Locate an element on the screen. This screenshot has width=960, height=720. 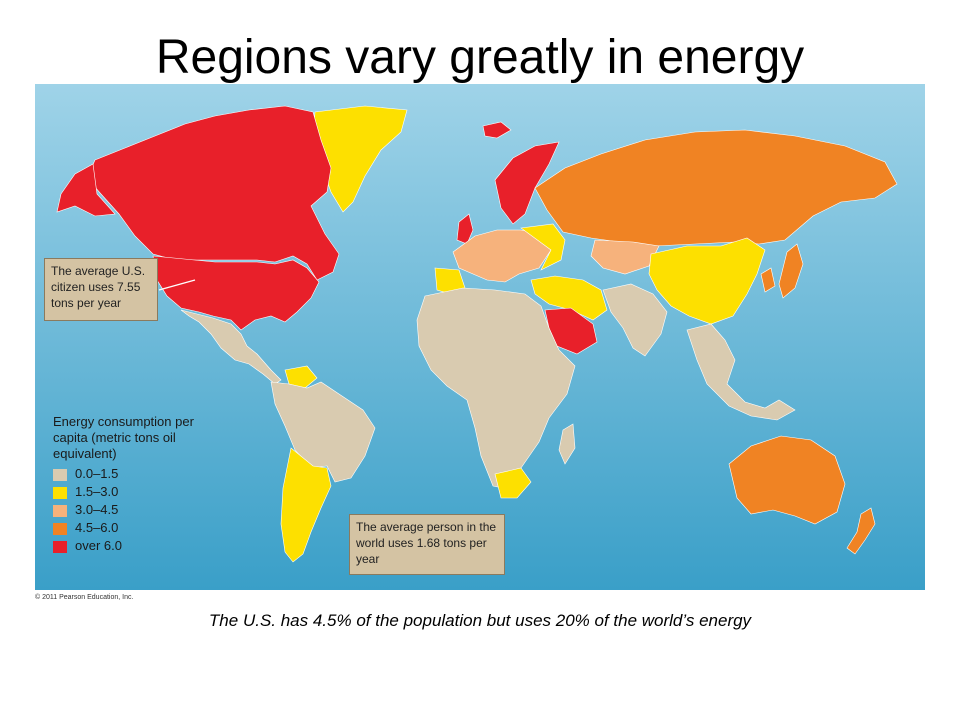
region-madagascar is located at coordinates (567, 444).